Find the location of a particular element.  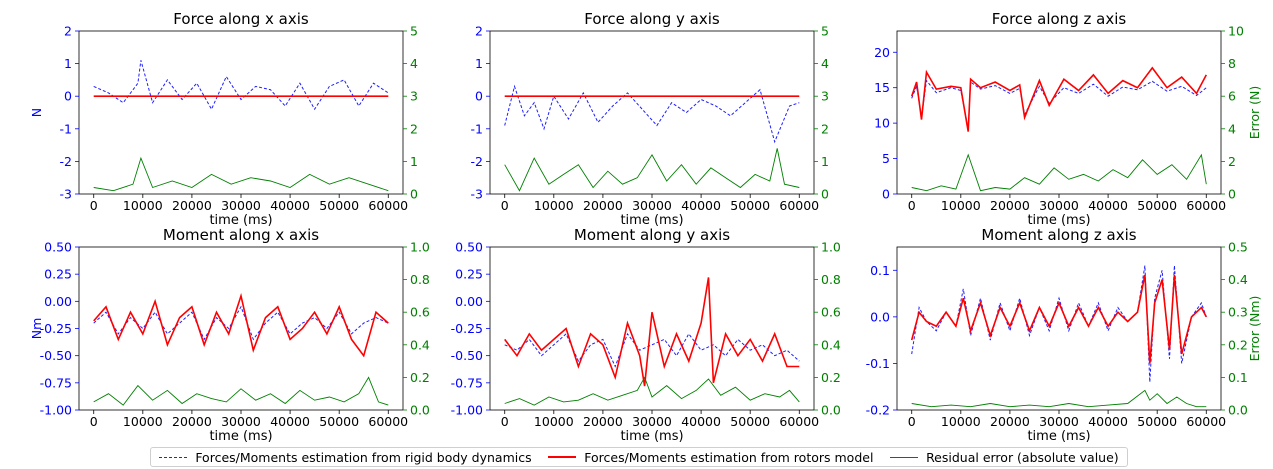

y-right-axis-label: Error (N) is located at coordinates (1254, 113).